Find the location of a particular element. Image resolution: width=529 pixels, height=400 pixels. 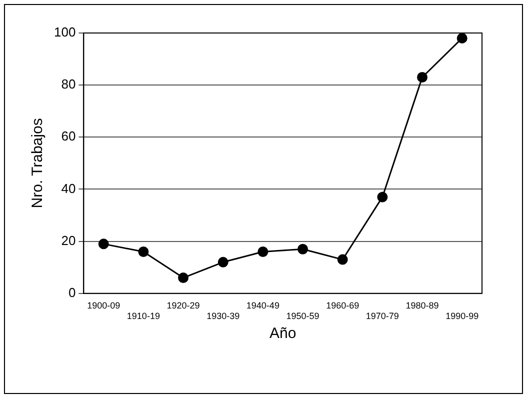

y-axis-title: Nro. Trabajos is located at coordinates (37, 163).